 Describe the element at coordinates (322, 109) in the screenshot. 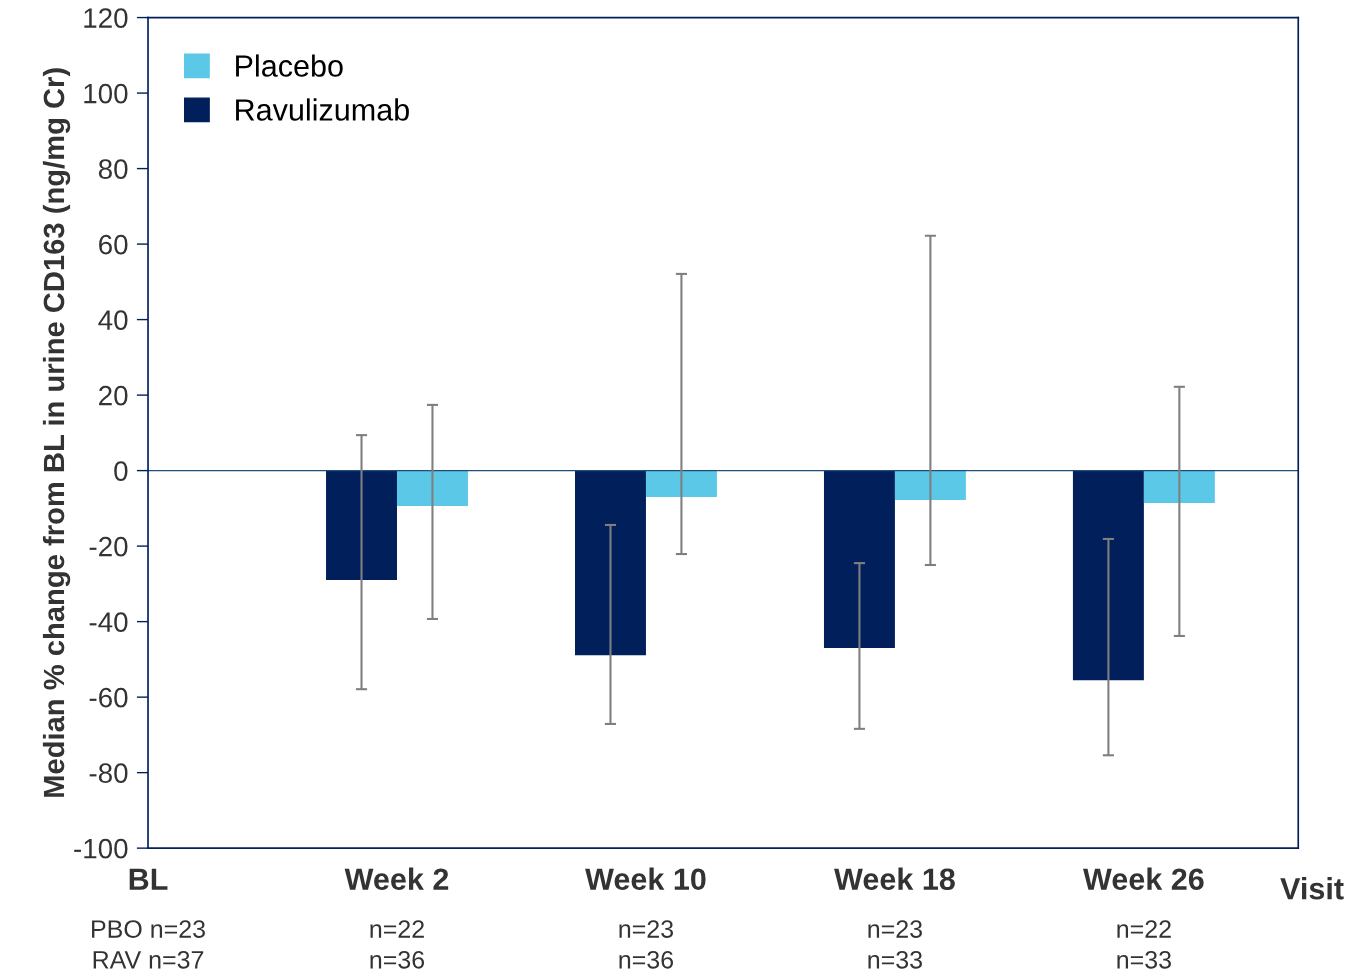

I see `legend-label: Ravulizumab` at that location.